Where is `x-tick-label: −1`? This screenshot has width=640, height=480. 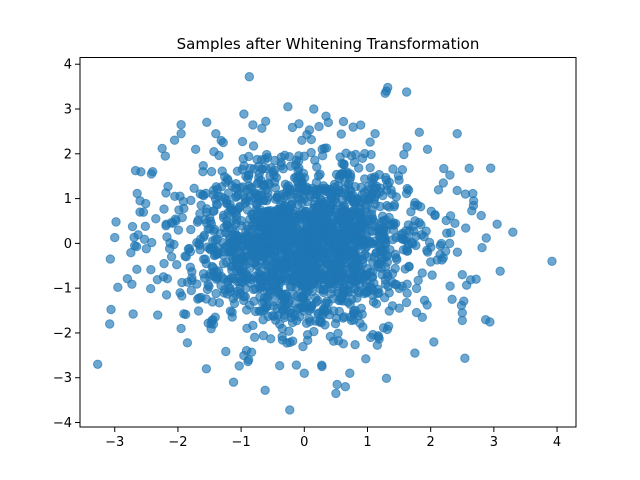
x-tick-label: −1 is located at coordinates (241, 442).